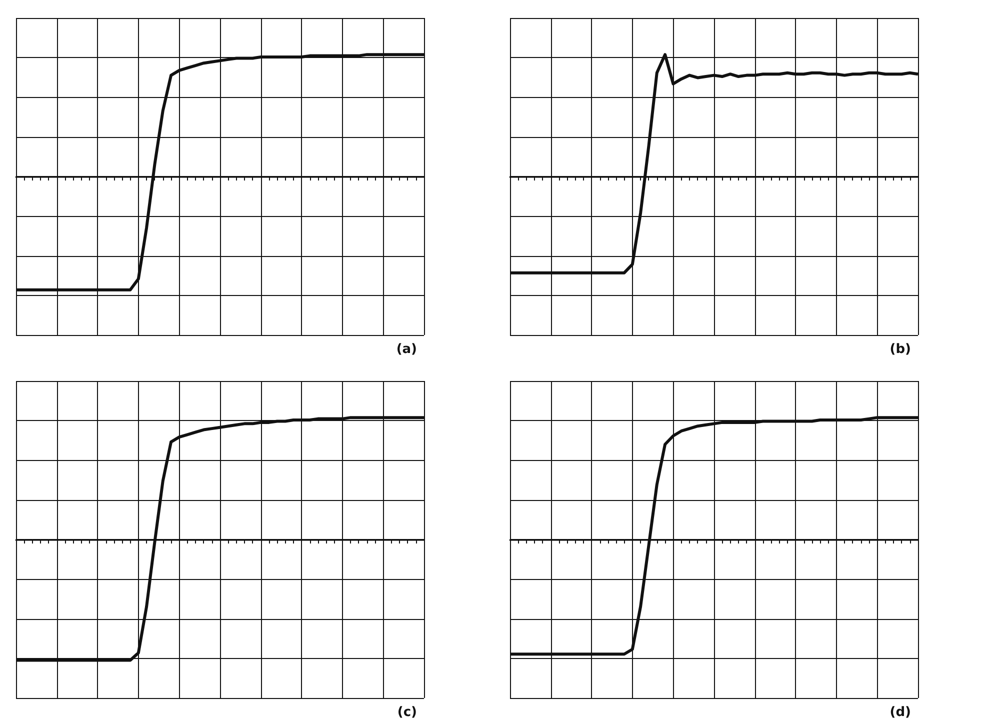 The image size is (988, 727). I want to click on text: (d), so click(901, 712).